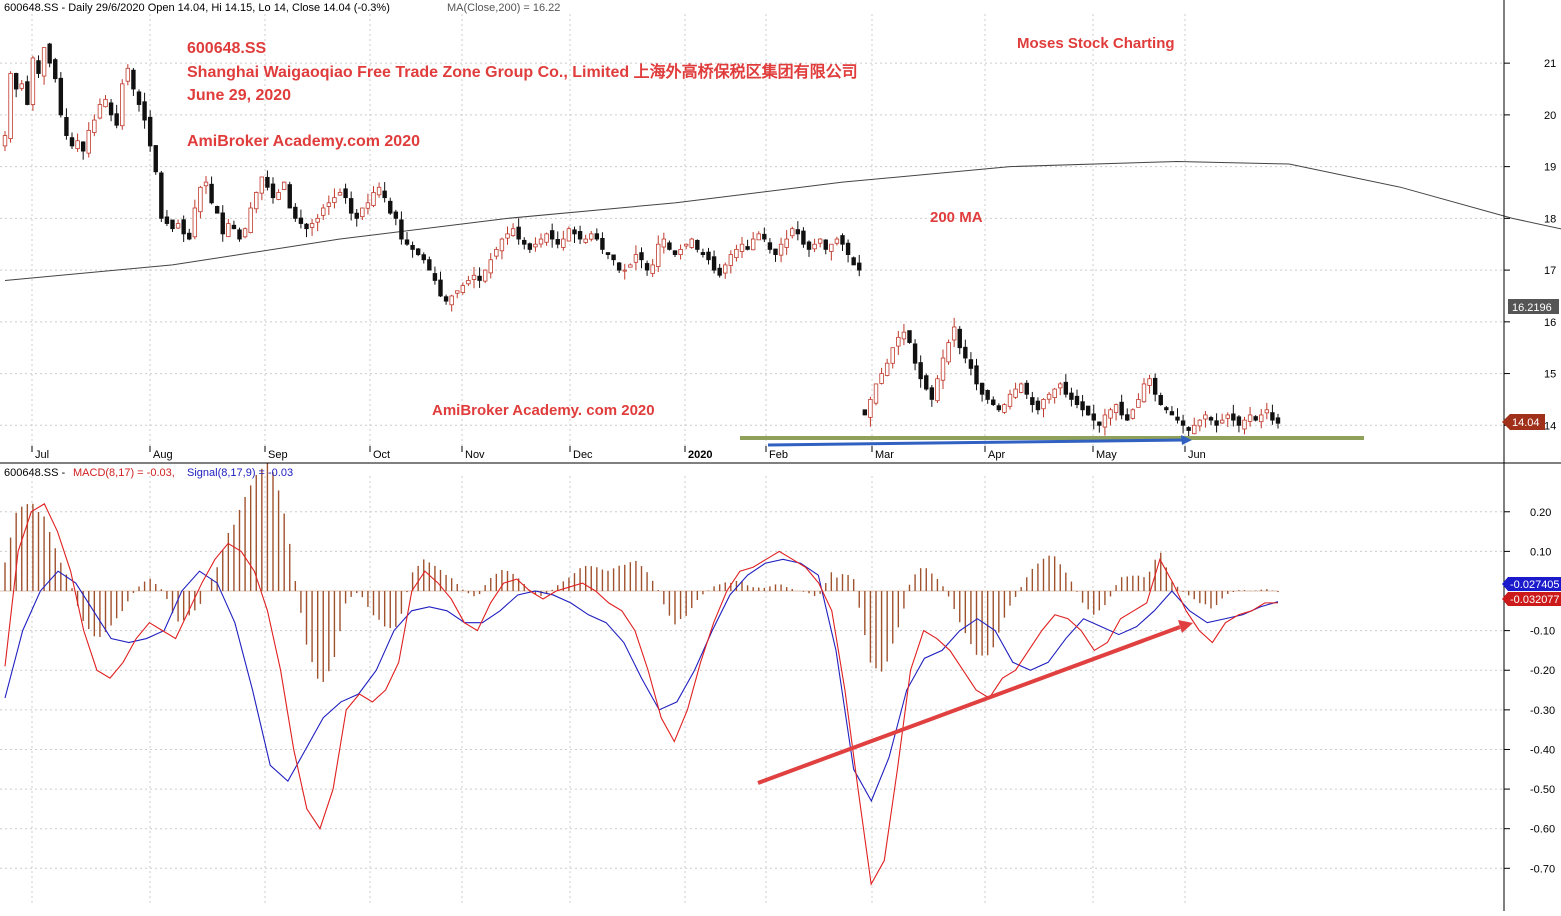  Describe the element at coordinates (1542, 711) in the screenshot. I see `macd-tick-label: -0.30` at that location.